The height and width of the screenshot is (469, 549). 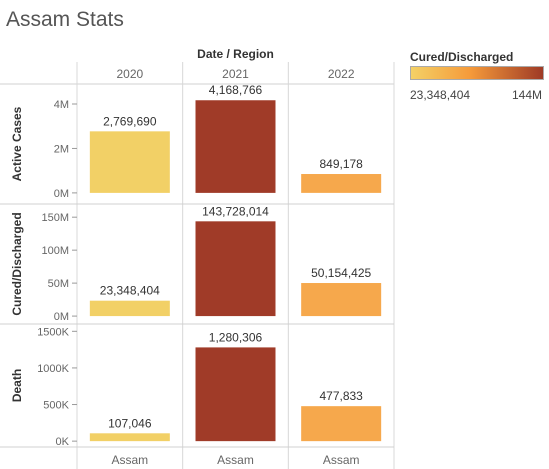 I want to click on legend-max-label: 144M, so click(x=526, y=95).